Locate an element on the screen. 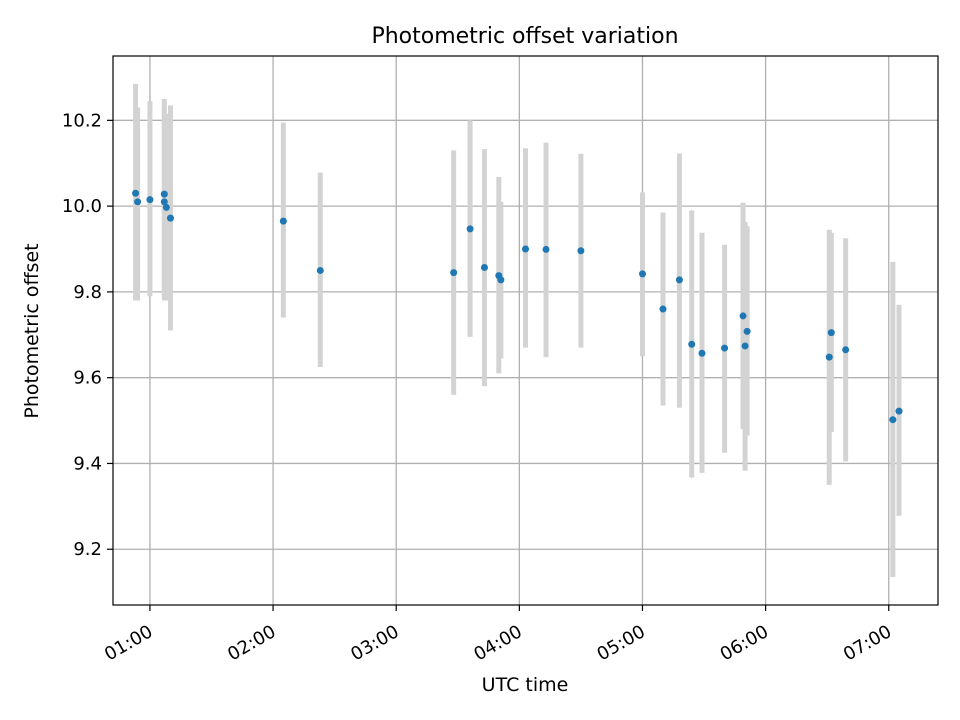  x-axis-label: UTC time is located at coordinates (525, 685).